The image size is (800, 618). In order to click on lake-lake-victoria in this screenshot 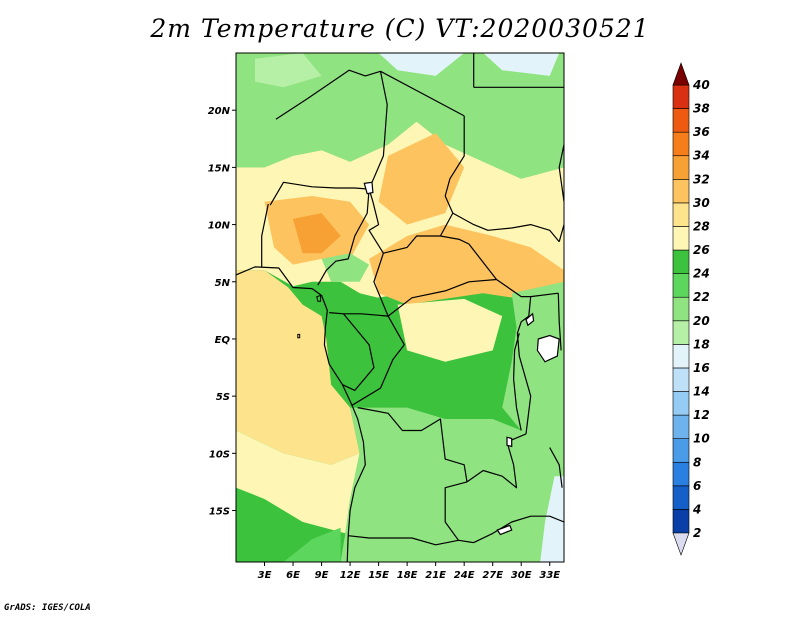, I will do `click(548, 348)`.